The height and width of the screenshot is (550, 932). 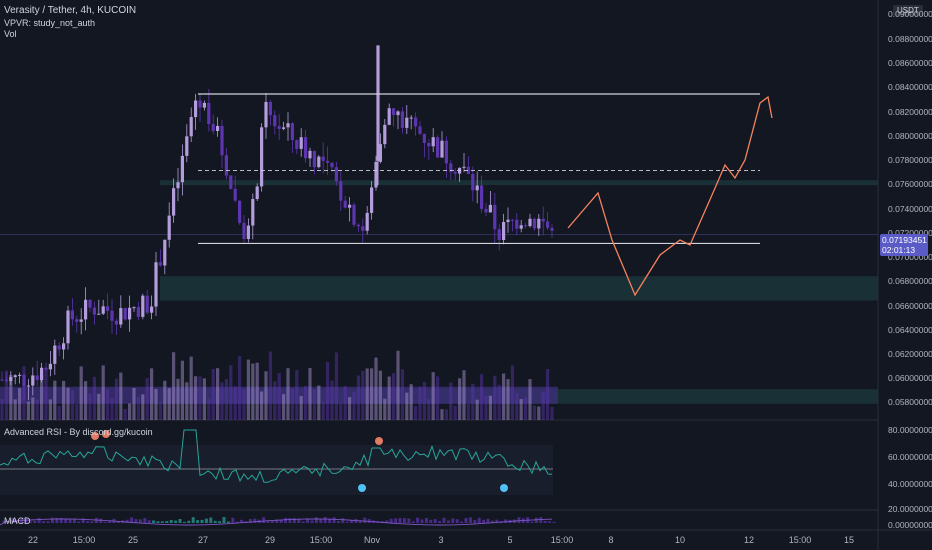 What do you see at coordinates (910, 525) in the screenshot?
I see `macd-axis-label: 0.00000000` at bounding box center [910, 525].